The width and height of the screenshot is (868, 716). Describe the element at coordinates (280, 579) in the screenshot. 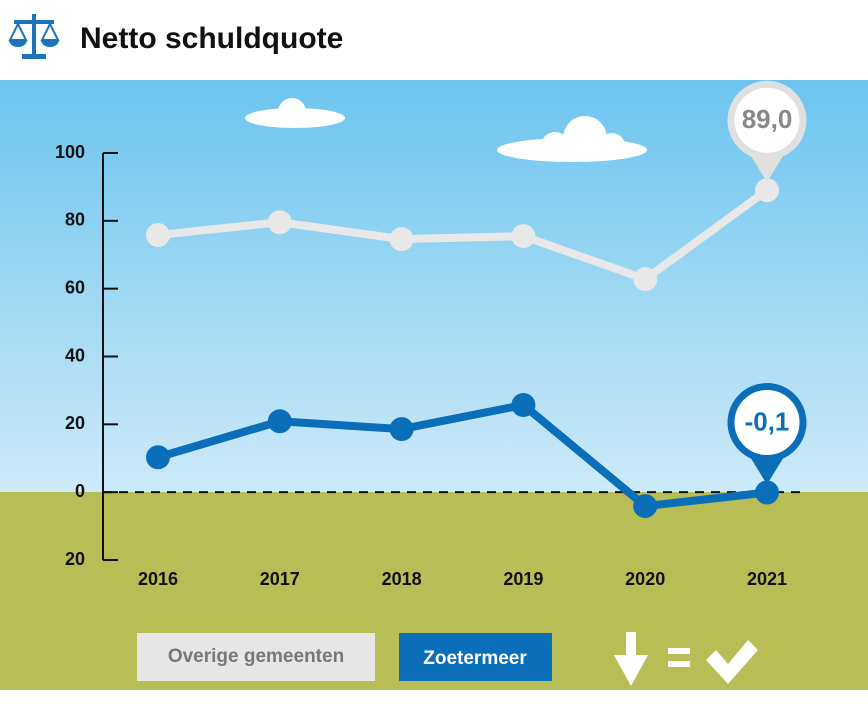

I see `x-tick-label: 2017` at that location.